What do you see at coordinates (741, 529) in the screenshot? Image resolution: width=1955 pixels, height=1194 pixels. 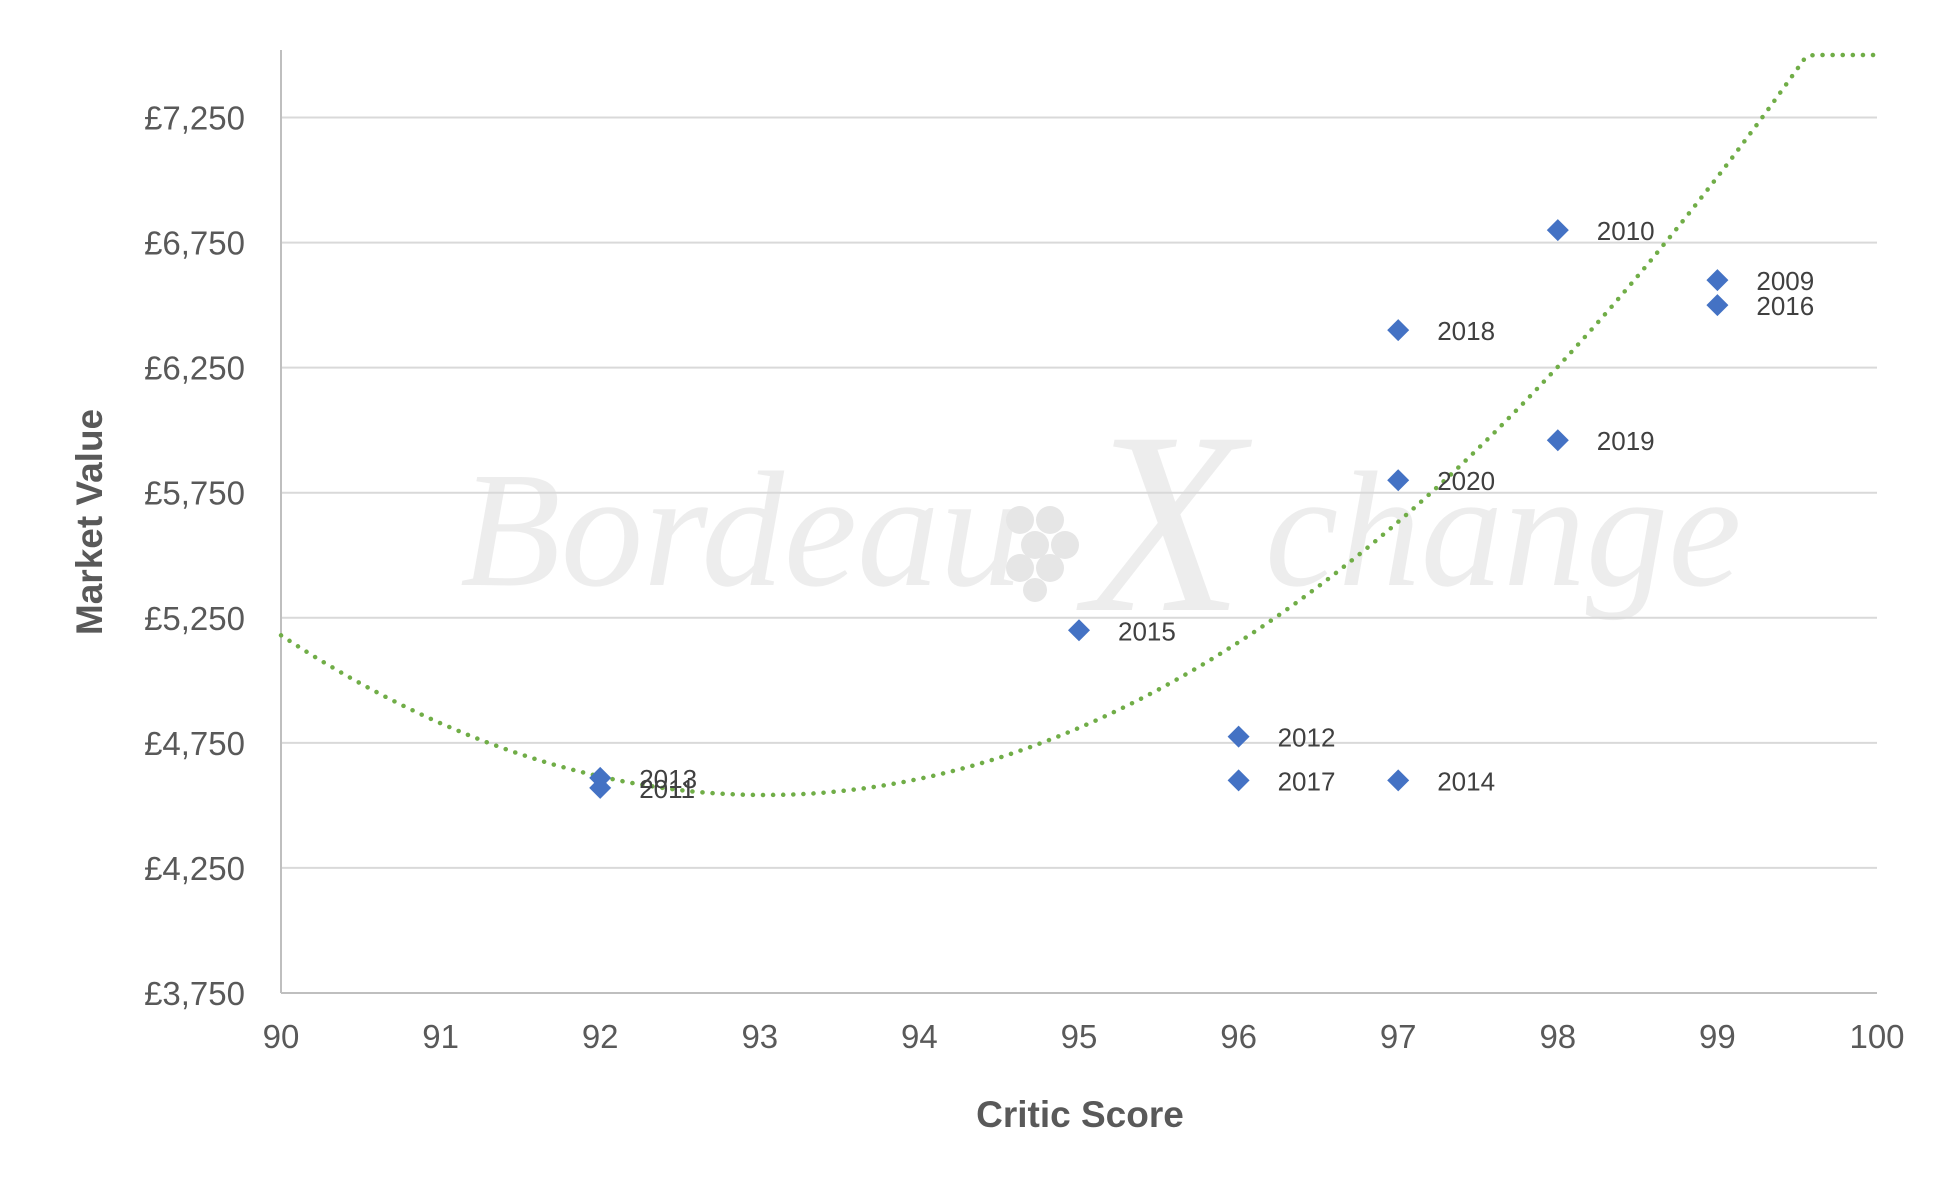 I see `watermark-left: Bordeau` at bounding box center [741, 529].